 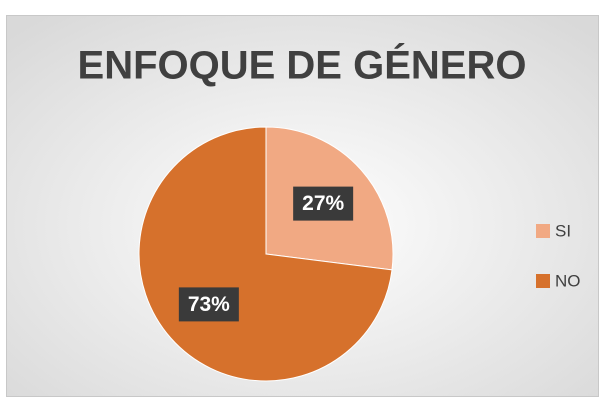 I want to click on legend-label: SI, so click(x=563, y=230).